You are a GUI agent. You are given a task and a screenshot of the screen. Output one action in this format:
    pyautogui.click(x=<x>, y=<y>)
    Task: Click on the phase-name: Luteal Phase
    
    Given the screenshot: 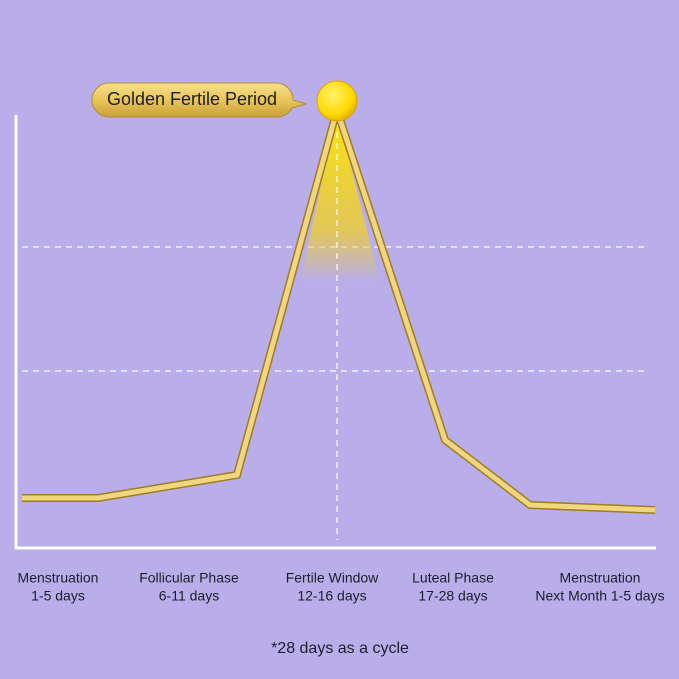 What is the action you would take?
    pyautogui.click(x=453, y=578)
    